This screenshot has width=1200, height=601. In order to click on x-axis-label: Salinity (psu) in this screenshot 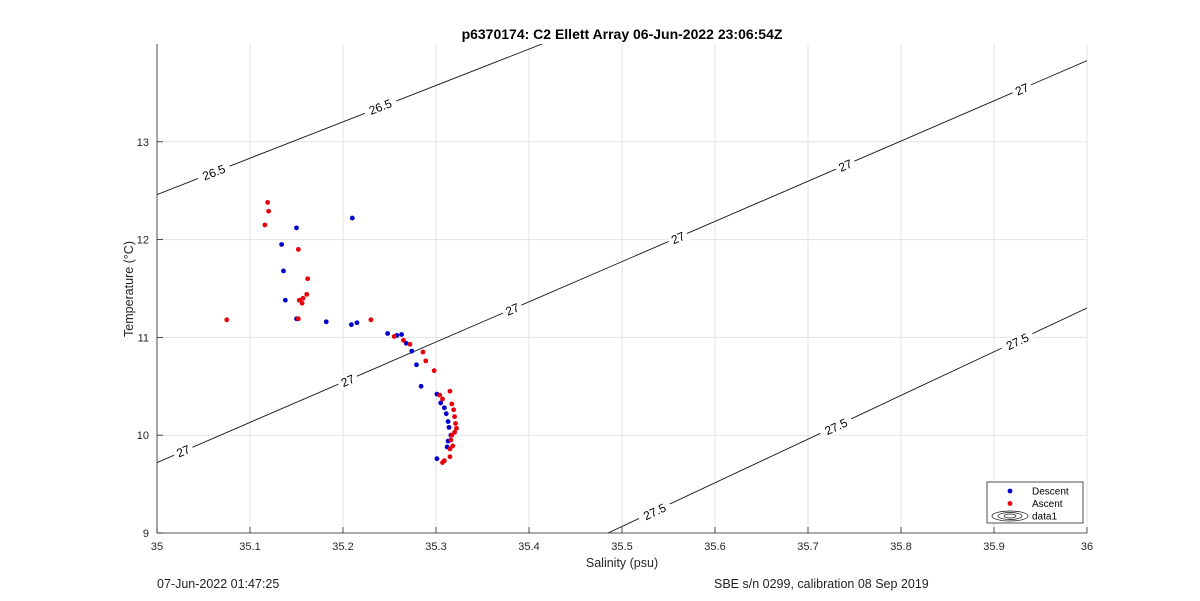, I will do `click(622, 563)`.